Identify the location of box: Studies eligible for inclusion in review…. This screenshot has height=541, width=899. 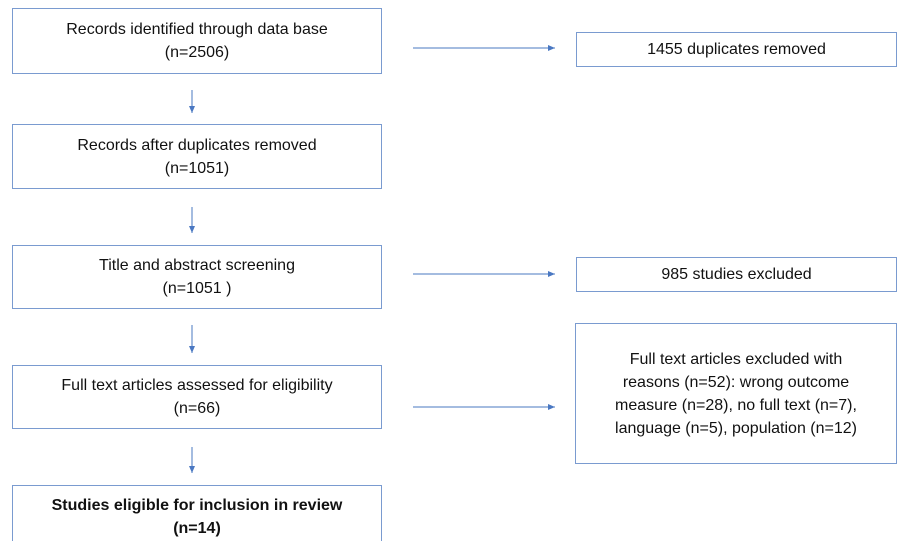
(197, 513).